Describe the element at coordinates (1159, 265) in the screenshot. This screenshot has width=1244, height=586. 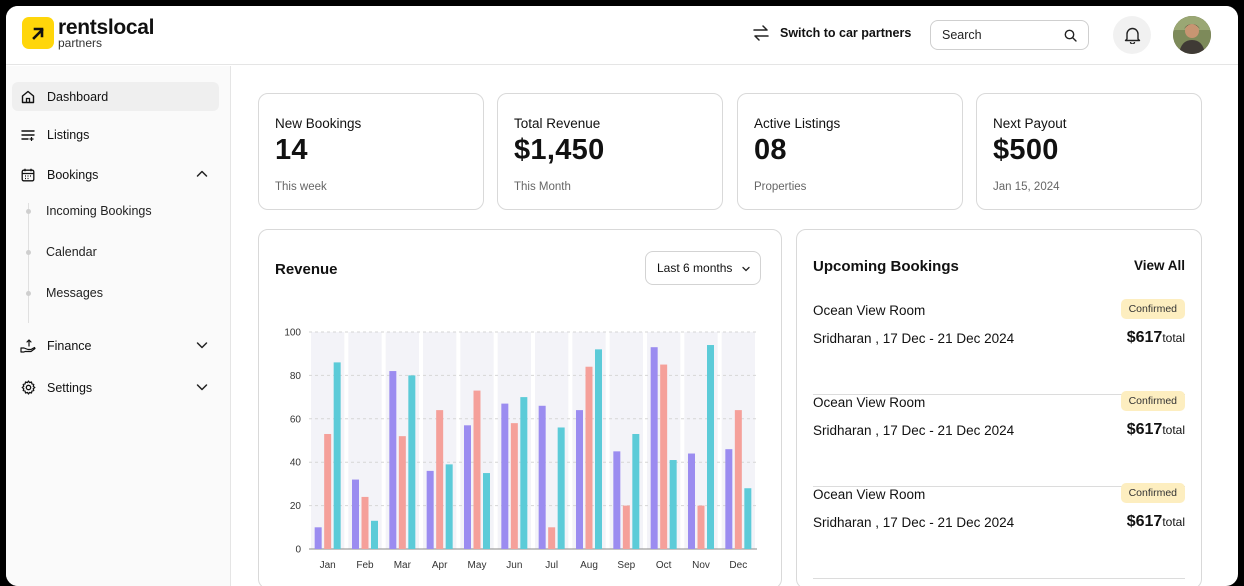
I see `view-all-link: View All` at that location.